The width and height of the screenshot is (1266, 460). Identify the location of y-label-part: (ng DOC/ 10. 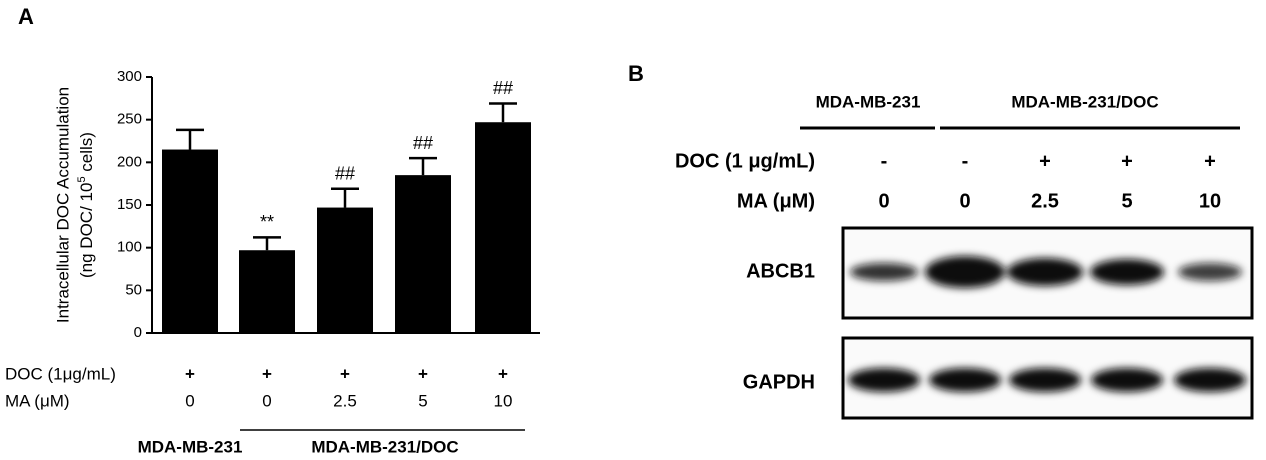
(86, 230).